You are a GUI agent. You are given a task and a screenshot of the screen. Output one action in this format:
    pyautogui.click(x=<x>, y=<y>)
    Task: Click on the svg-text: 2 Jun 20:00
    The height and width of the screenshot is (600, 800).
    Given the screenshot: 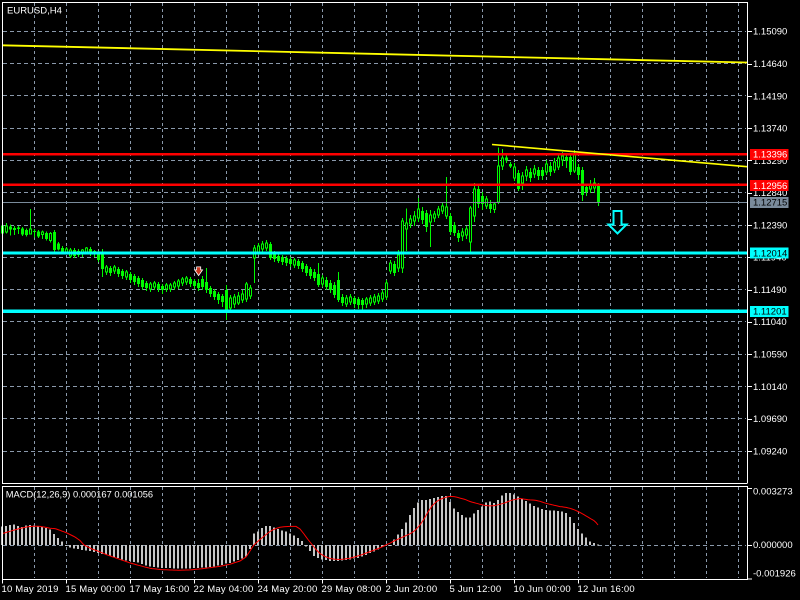 What is the action you would take?
    pyautogui.click(x=412, y=589)
    